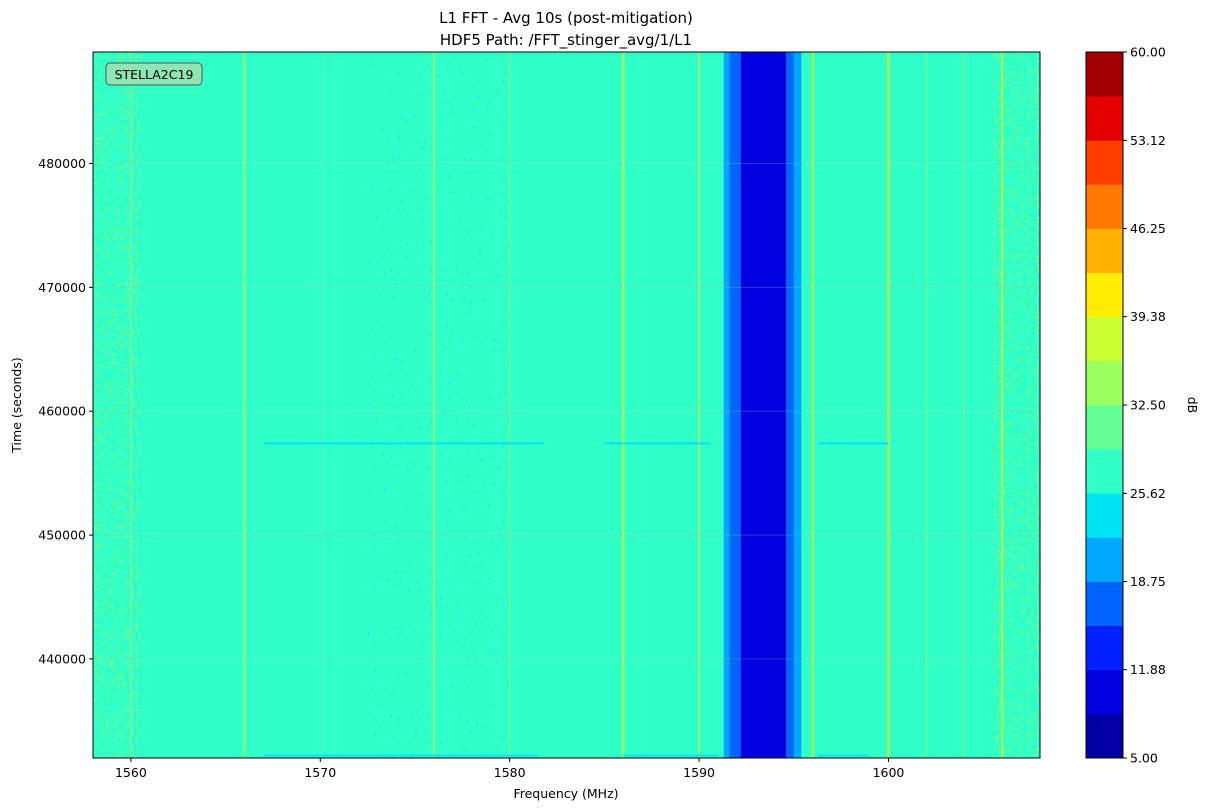 The height and width of the screenshot is (811, 1208). What do you see at coordinates (62, 287) in the screenshot?
I see `y-tick-label: 470000` at bounding box center [62, 287].